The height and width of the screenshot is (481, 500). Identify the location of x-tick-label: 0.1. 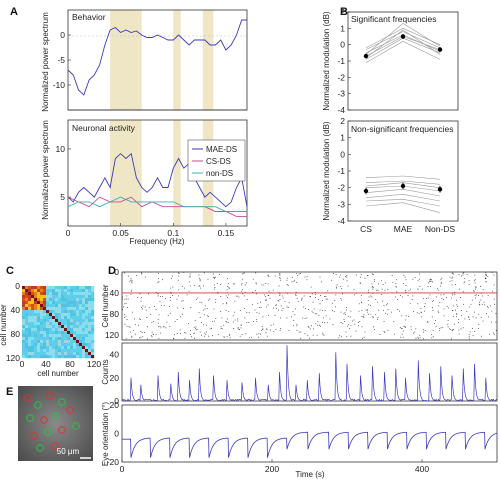
(173, 233).